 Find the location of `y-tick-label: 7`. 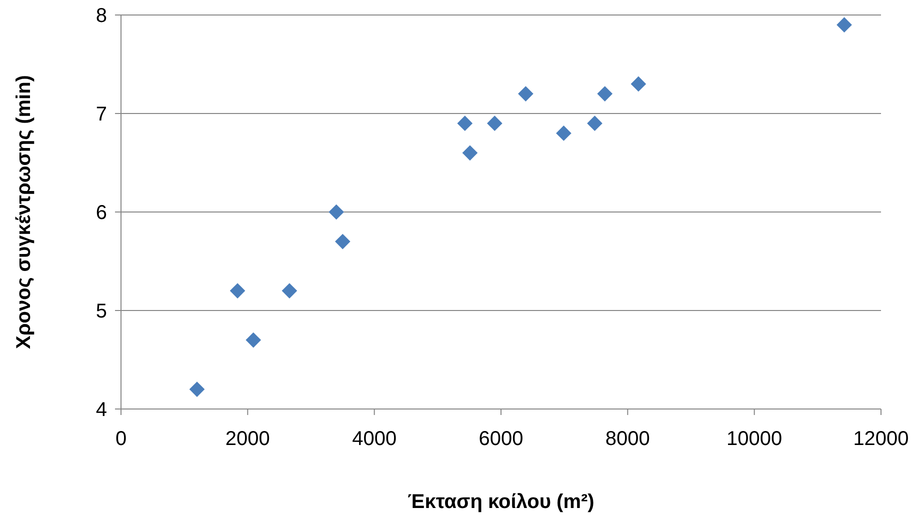

y-tick-label: 7 is located at coordinates (101, 115).